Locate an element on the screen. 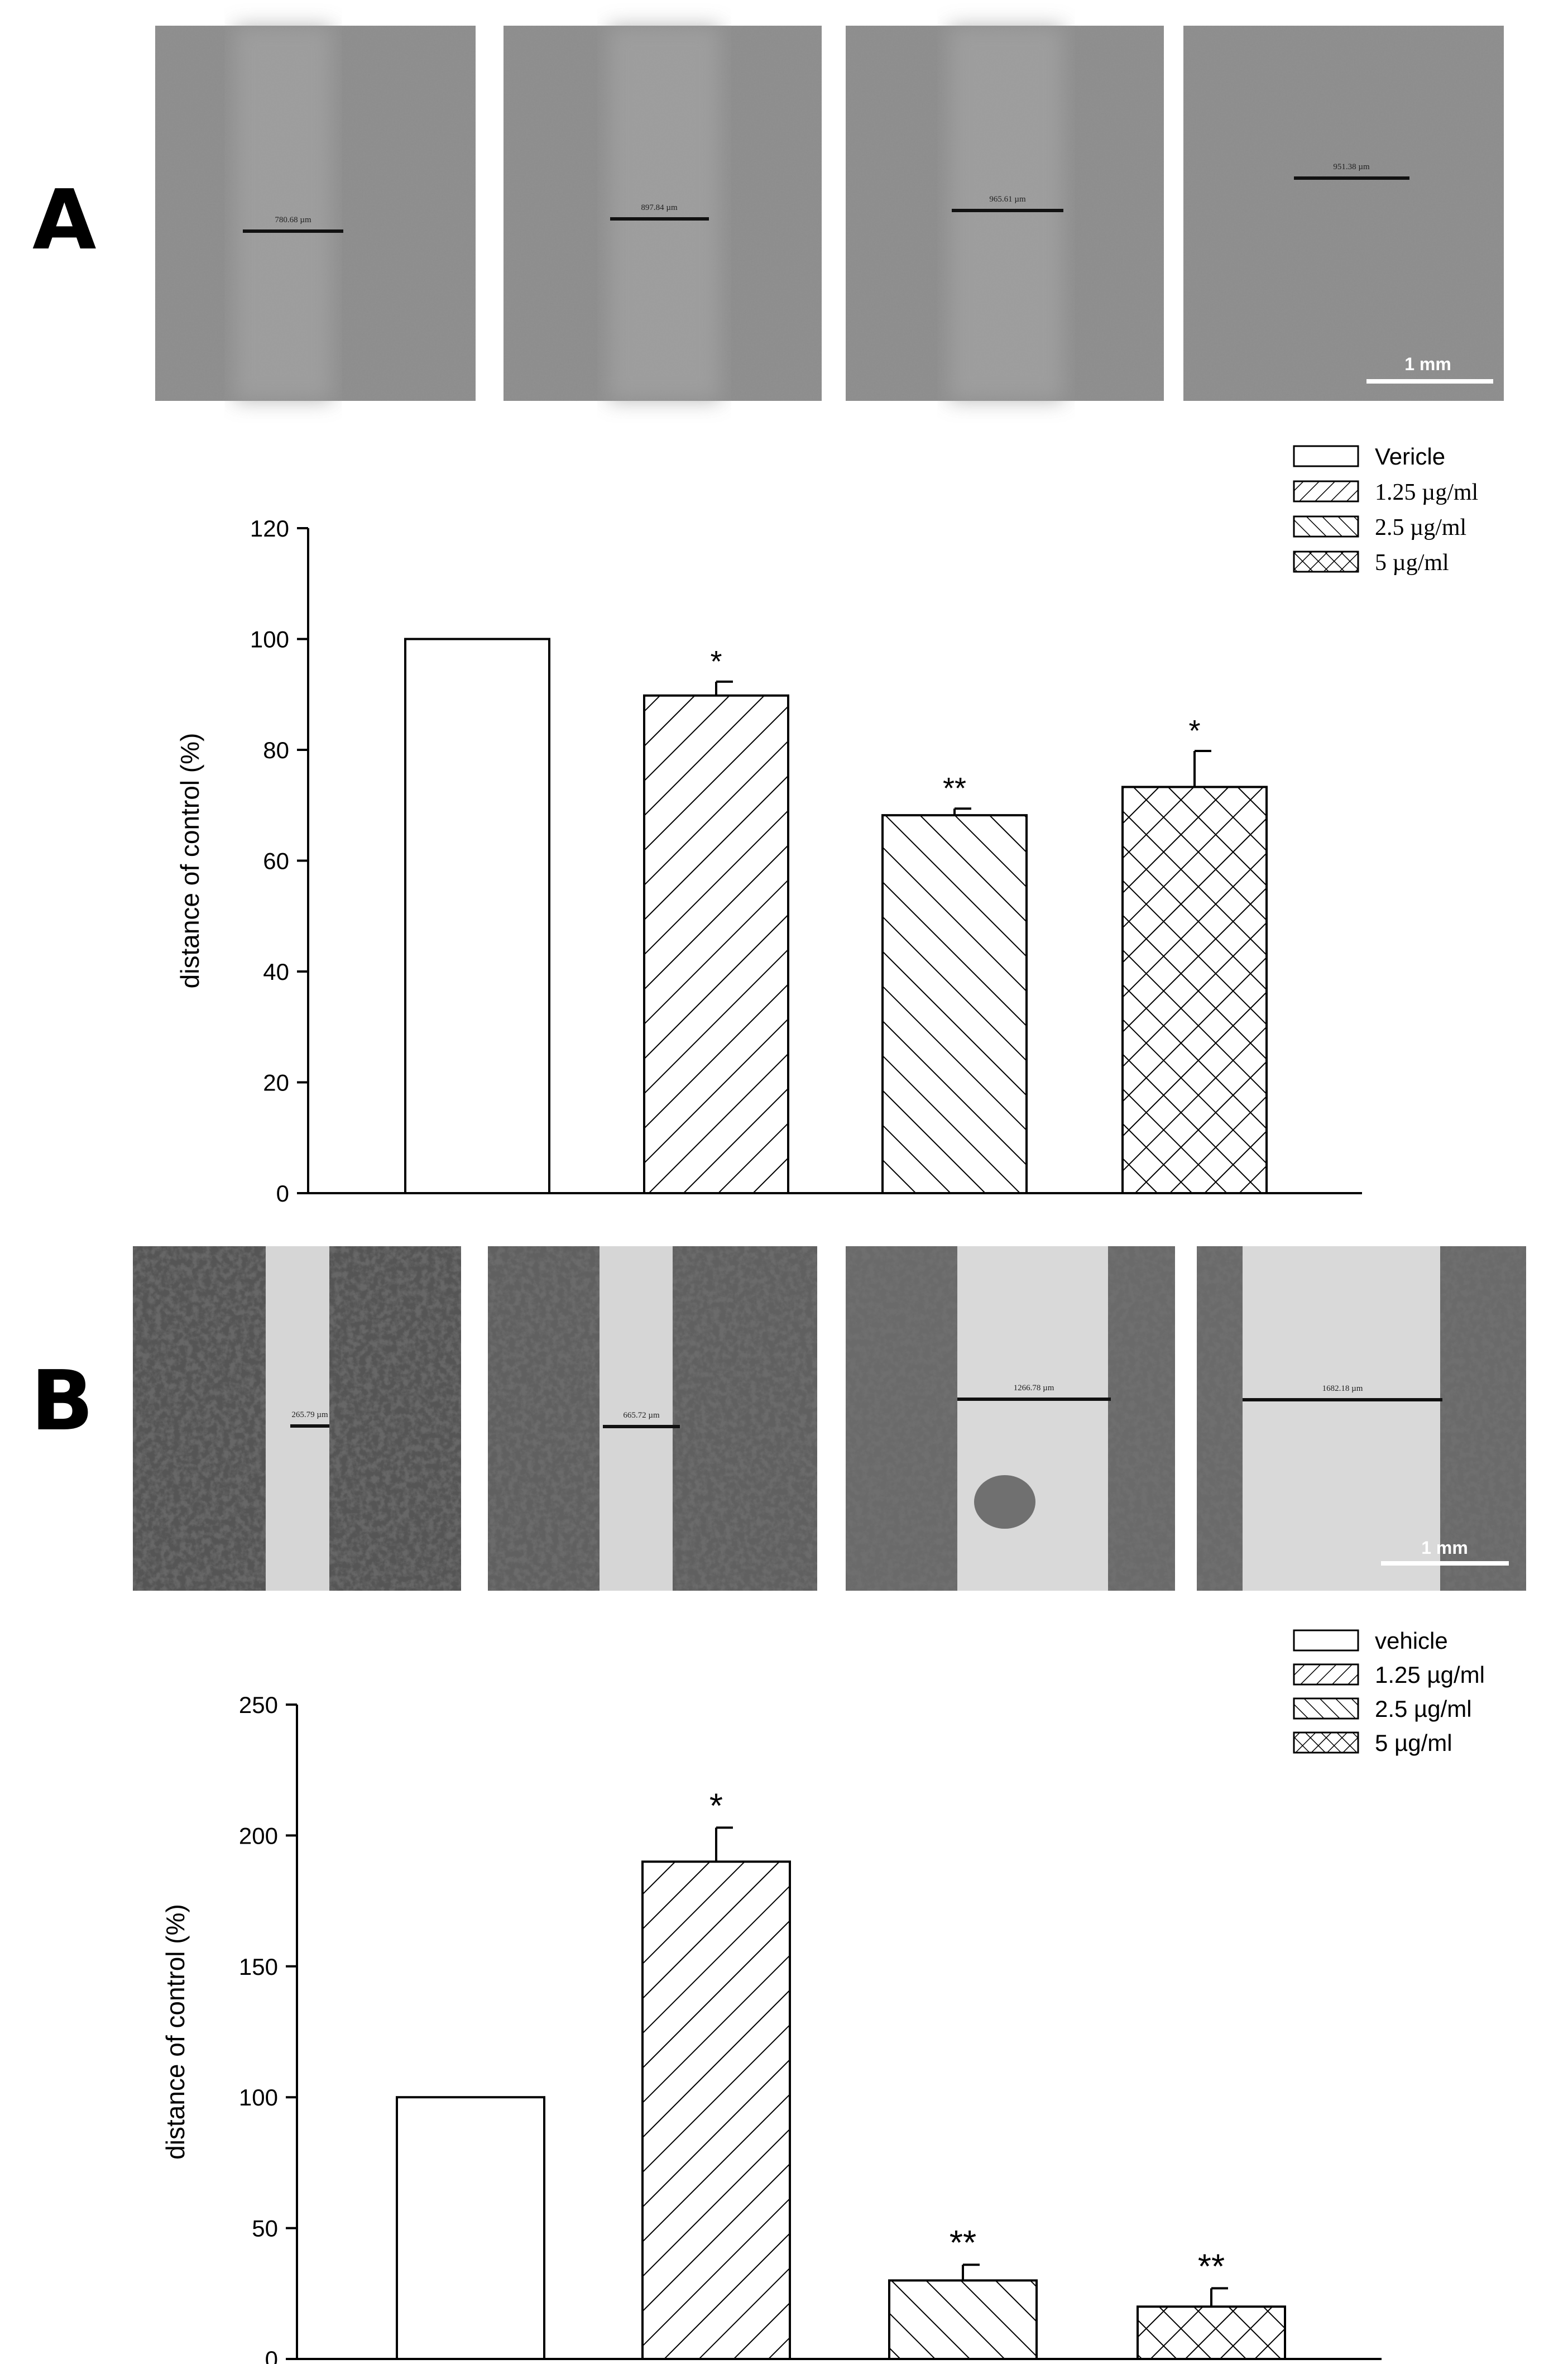  gap-measurement-a1: 780.68 µm is located at coordinates (293, 220).